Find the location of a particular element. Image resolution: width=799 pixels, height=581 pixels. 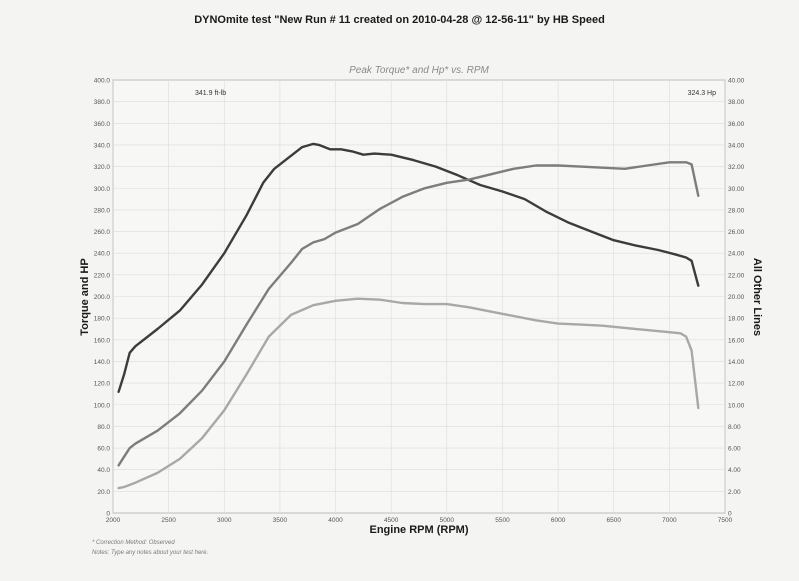

y2-tick-label: 22.00 is located at coordinates (736, 275).